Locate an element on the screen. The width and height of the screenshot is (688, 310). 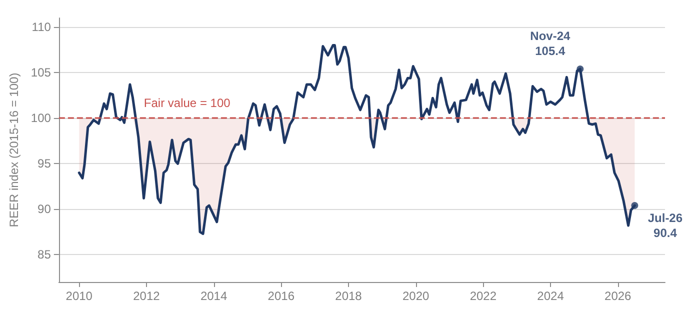
annotation: Nov-24 105.4 is located at coordinates (550, 43).